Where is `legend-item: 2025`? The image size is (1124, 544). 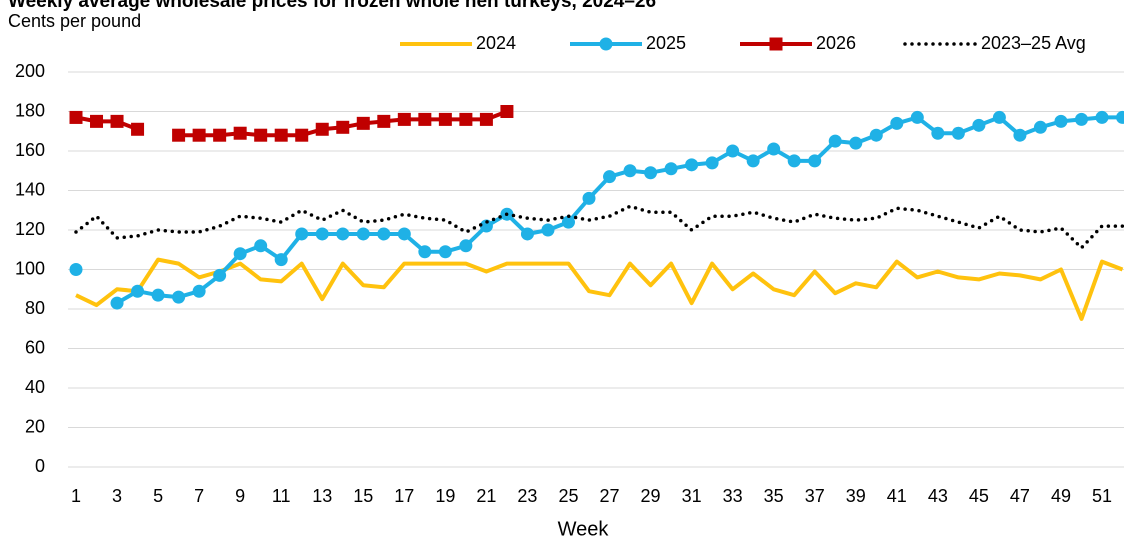 legend-item: 2025 is located at coordinates (628, 43).